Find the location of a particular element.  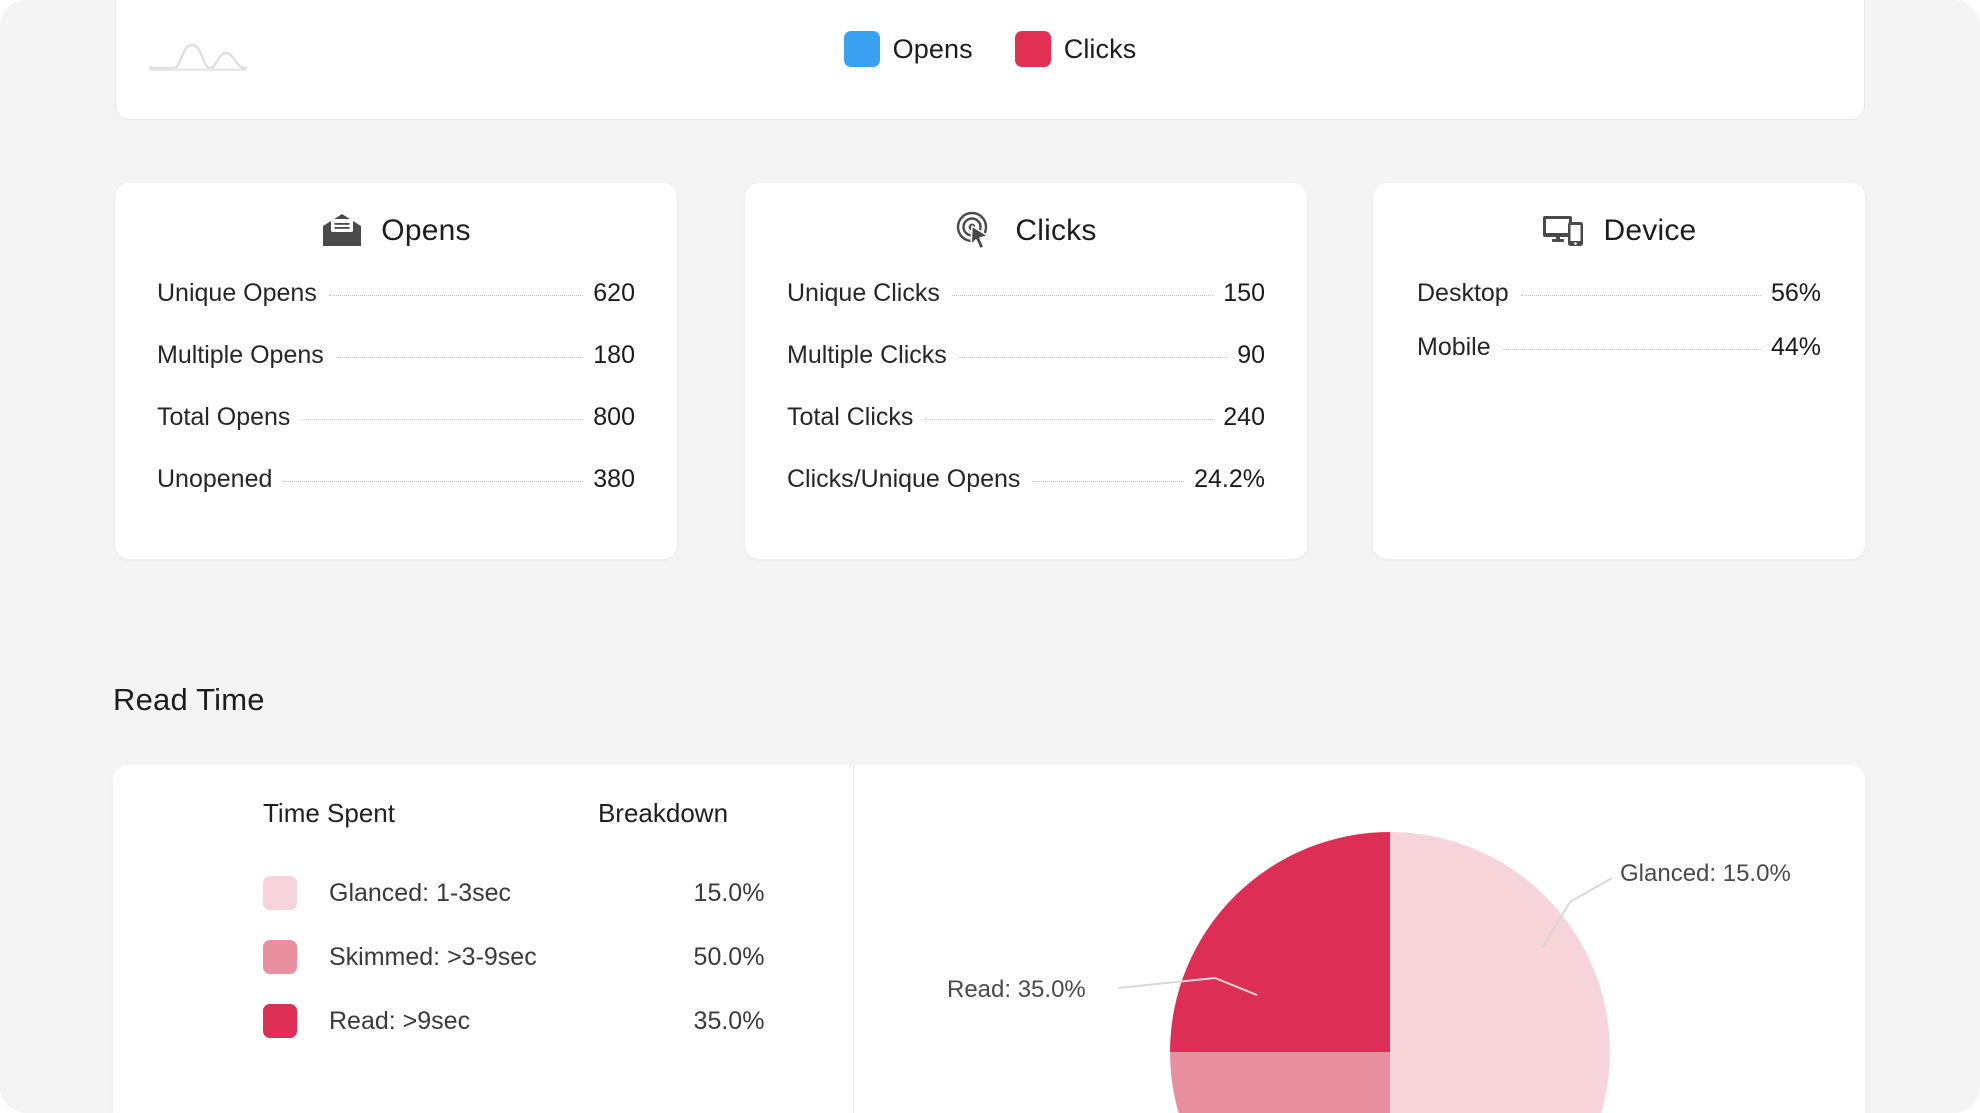

row-value: 35.0% is located at coordinates (729, 1020).